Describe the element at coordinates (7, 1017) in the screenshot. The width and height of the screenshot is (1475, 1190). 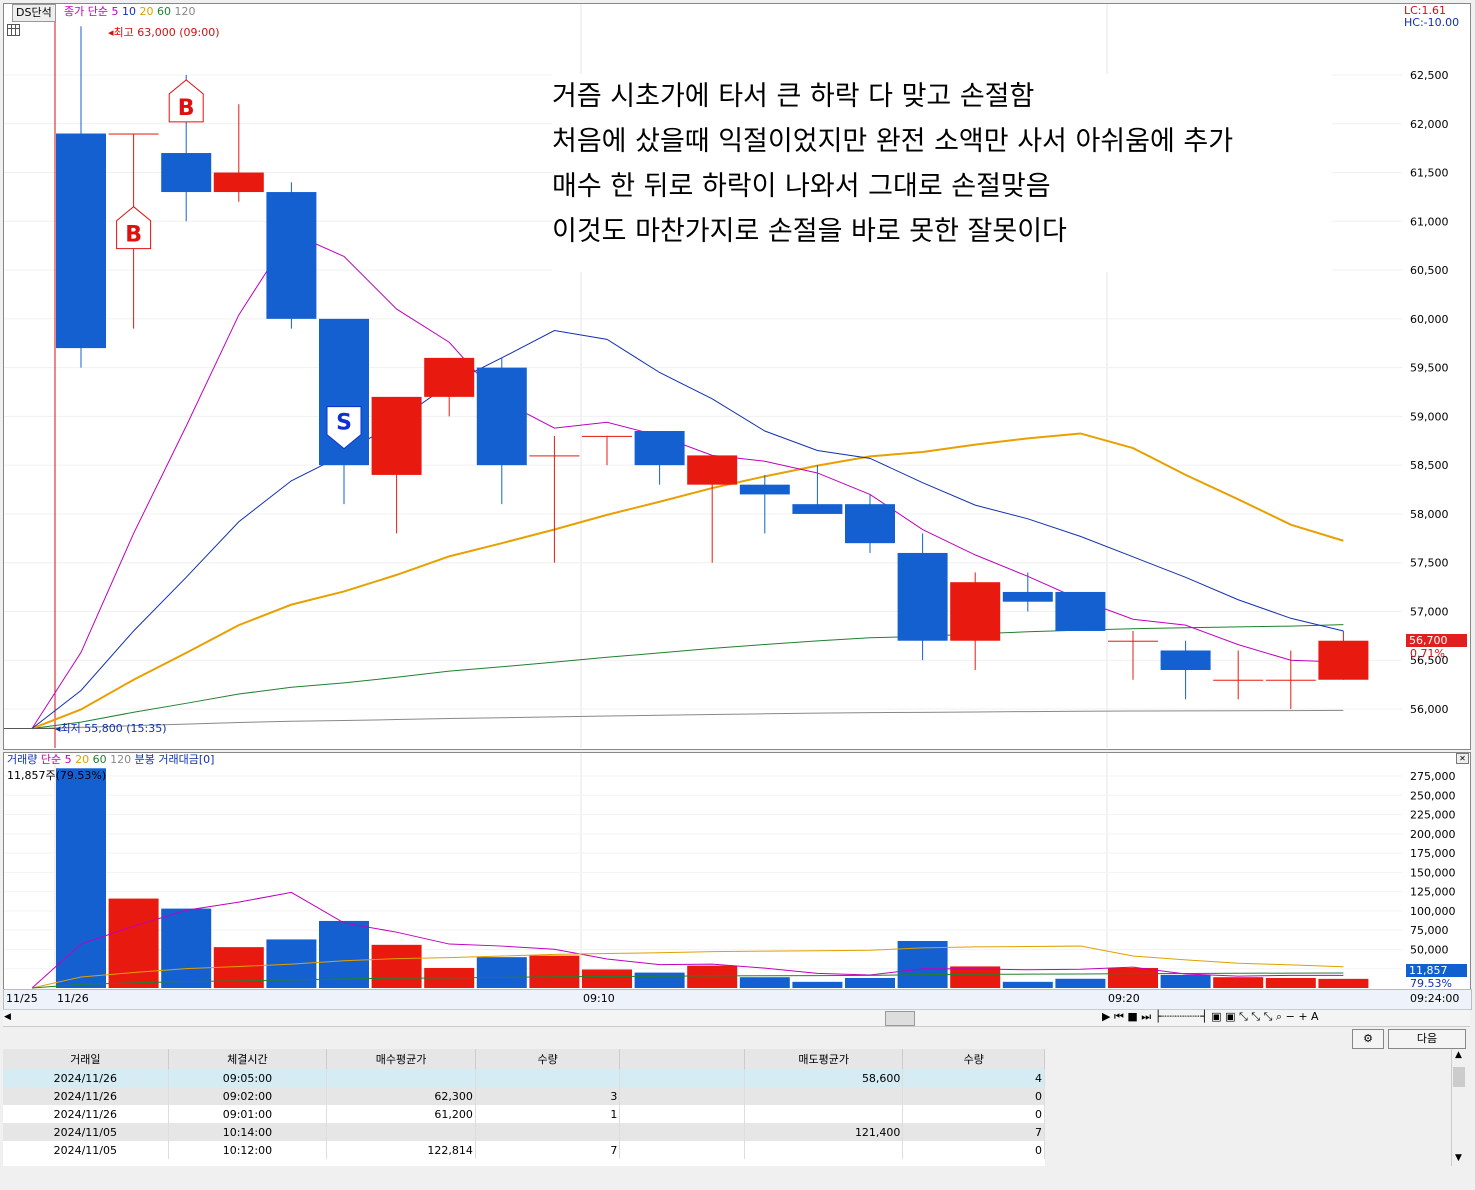
I see `scroll-left-icon: ◀` at that location.